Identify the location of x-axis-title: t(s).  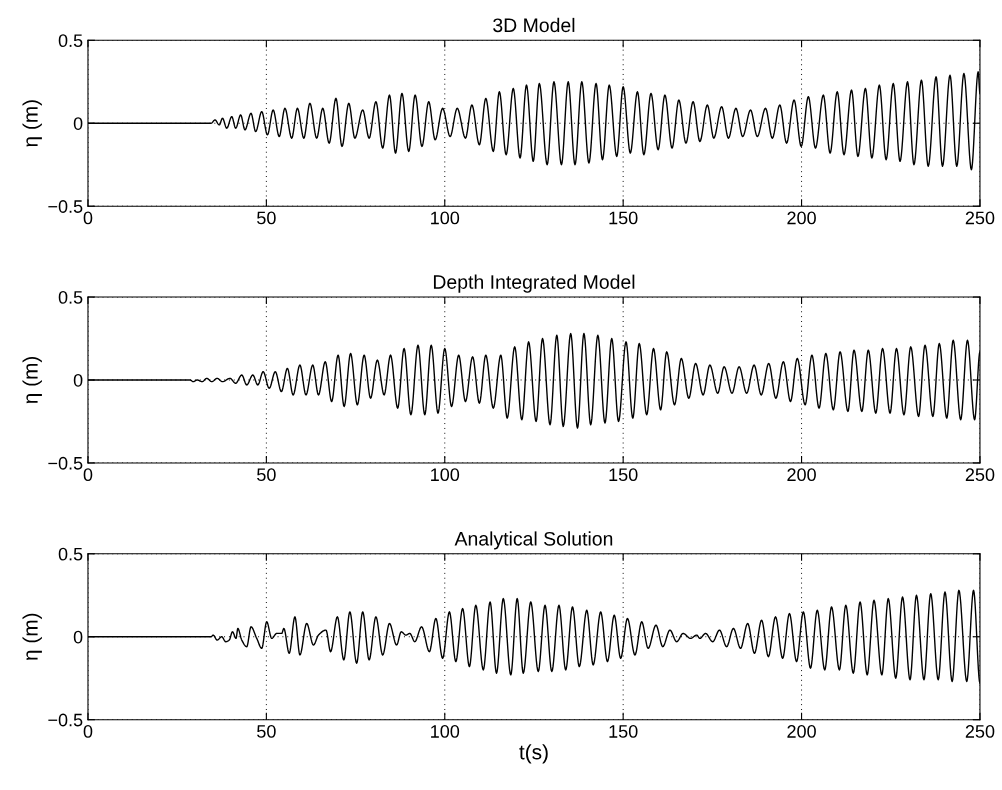
(533, 754).